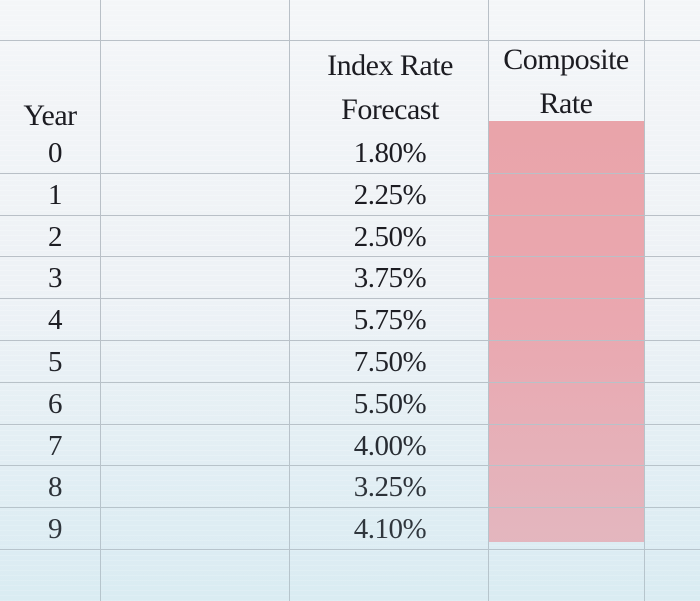 The width and height of the screenshot is (700, 601). What do you see at coordinates (390, 320) in the screenshot?
I see `cell-index-rate: 5.75%` at bounding box center [390, 320].